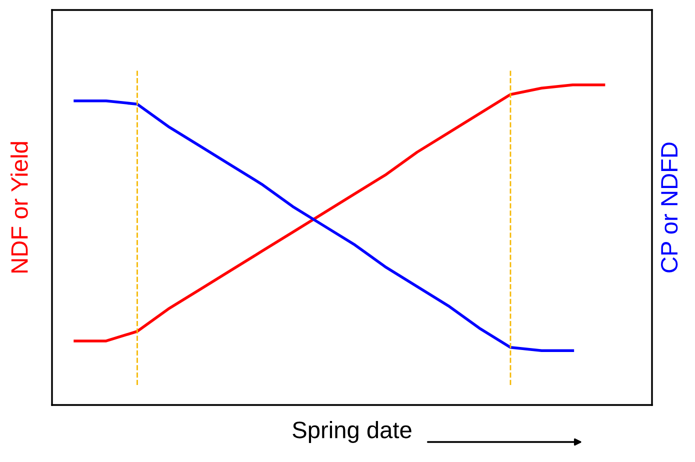 The height and width of the screenshot is (462, 695). I want to click on y-axis-title: NDF or Yield, so click(19, 207).